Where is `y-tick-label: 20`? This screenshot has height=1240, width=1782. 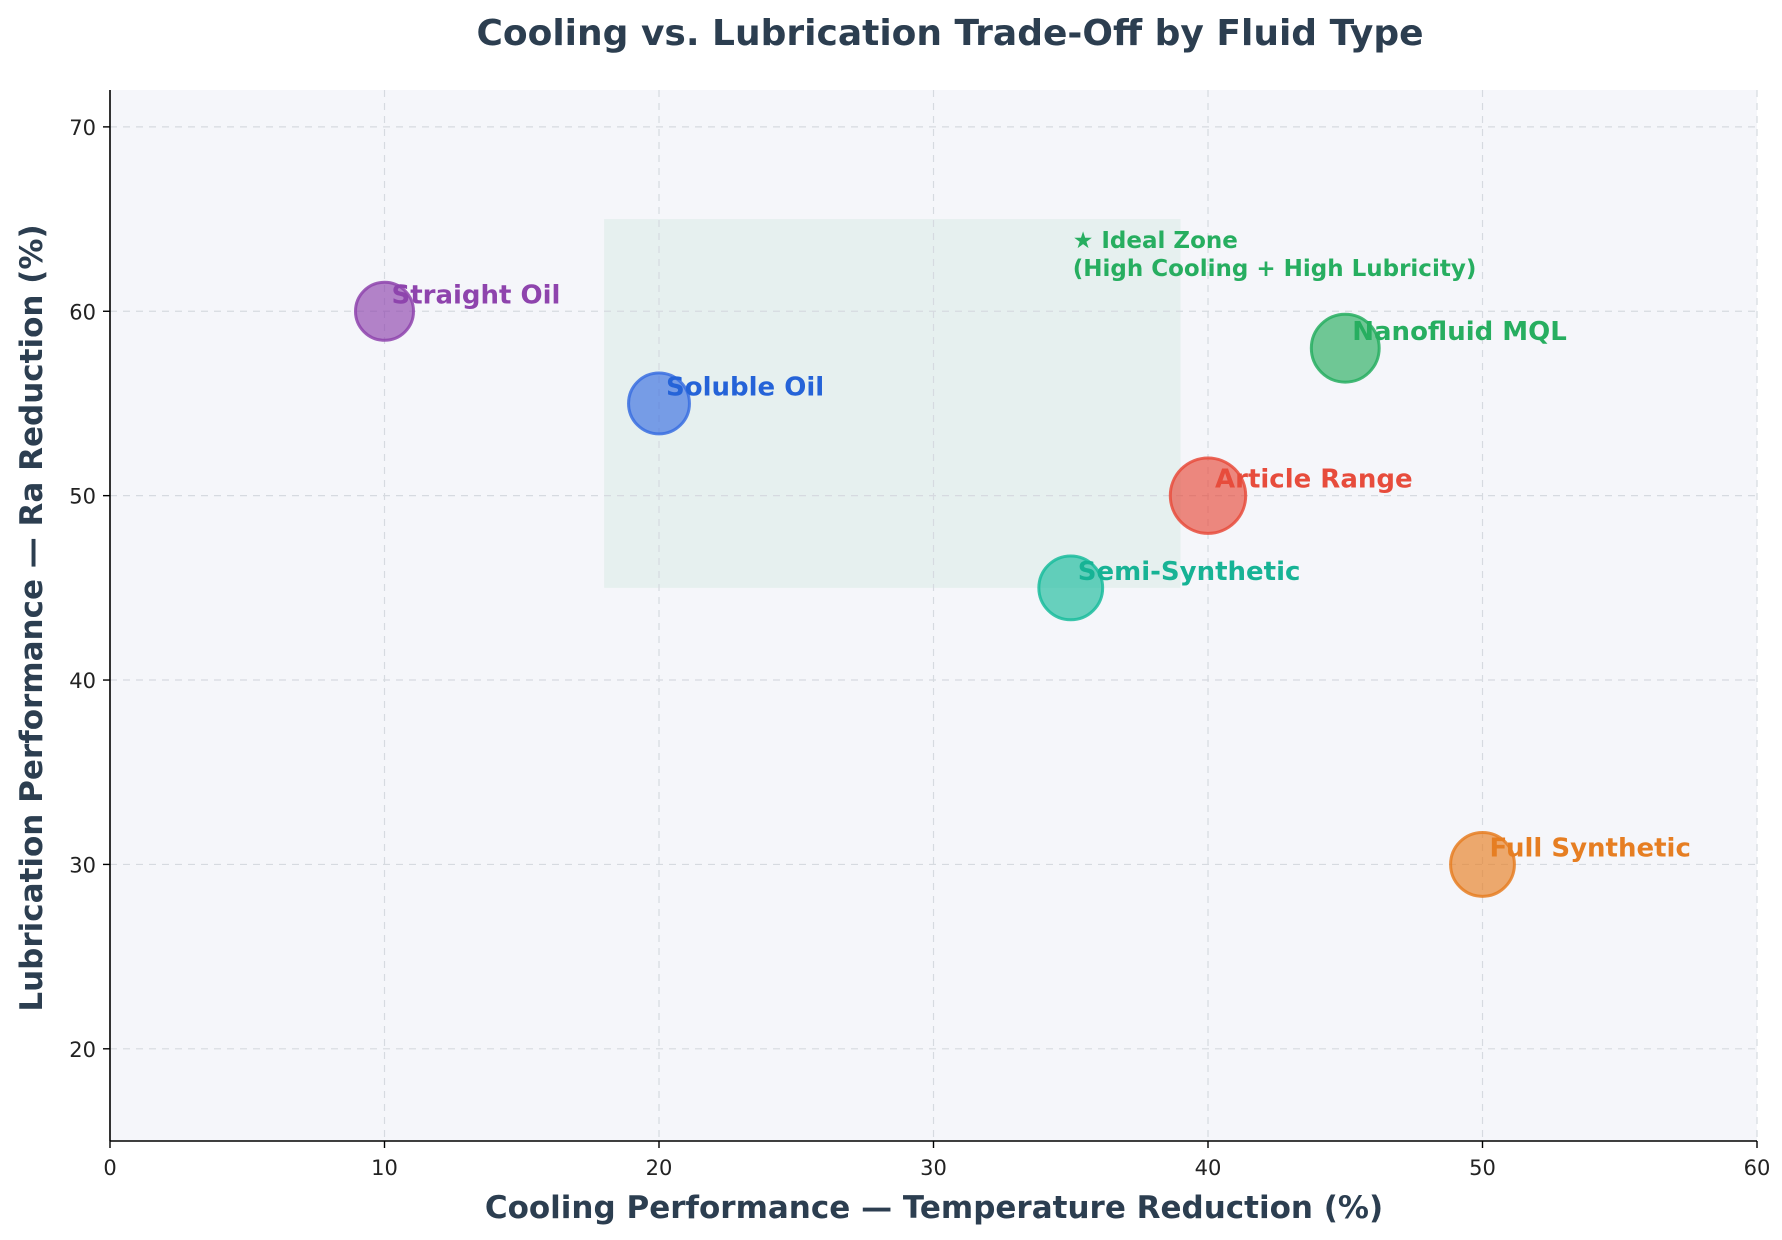 y-tick-label: 20 is located at coordinates (82, 1050).